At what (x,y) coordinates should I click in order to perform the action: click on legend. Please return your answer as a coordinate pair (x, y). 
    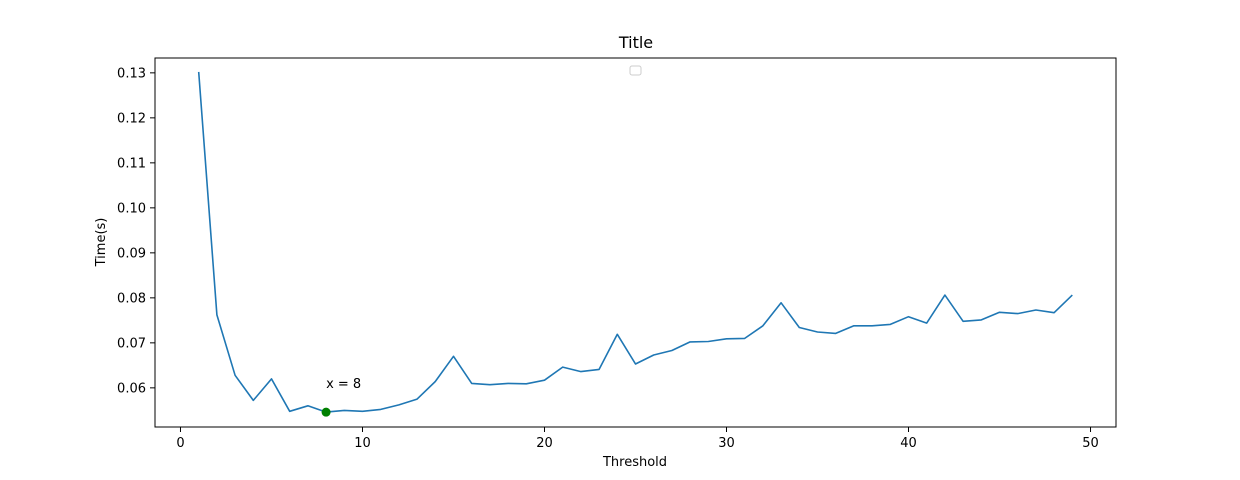
    Looking at the image, I should click on (635, 70).